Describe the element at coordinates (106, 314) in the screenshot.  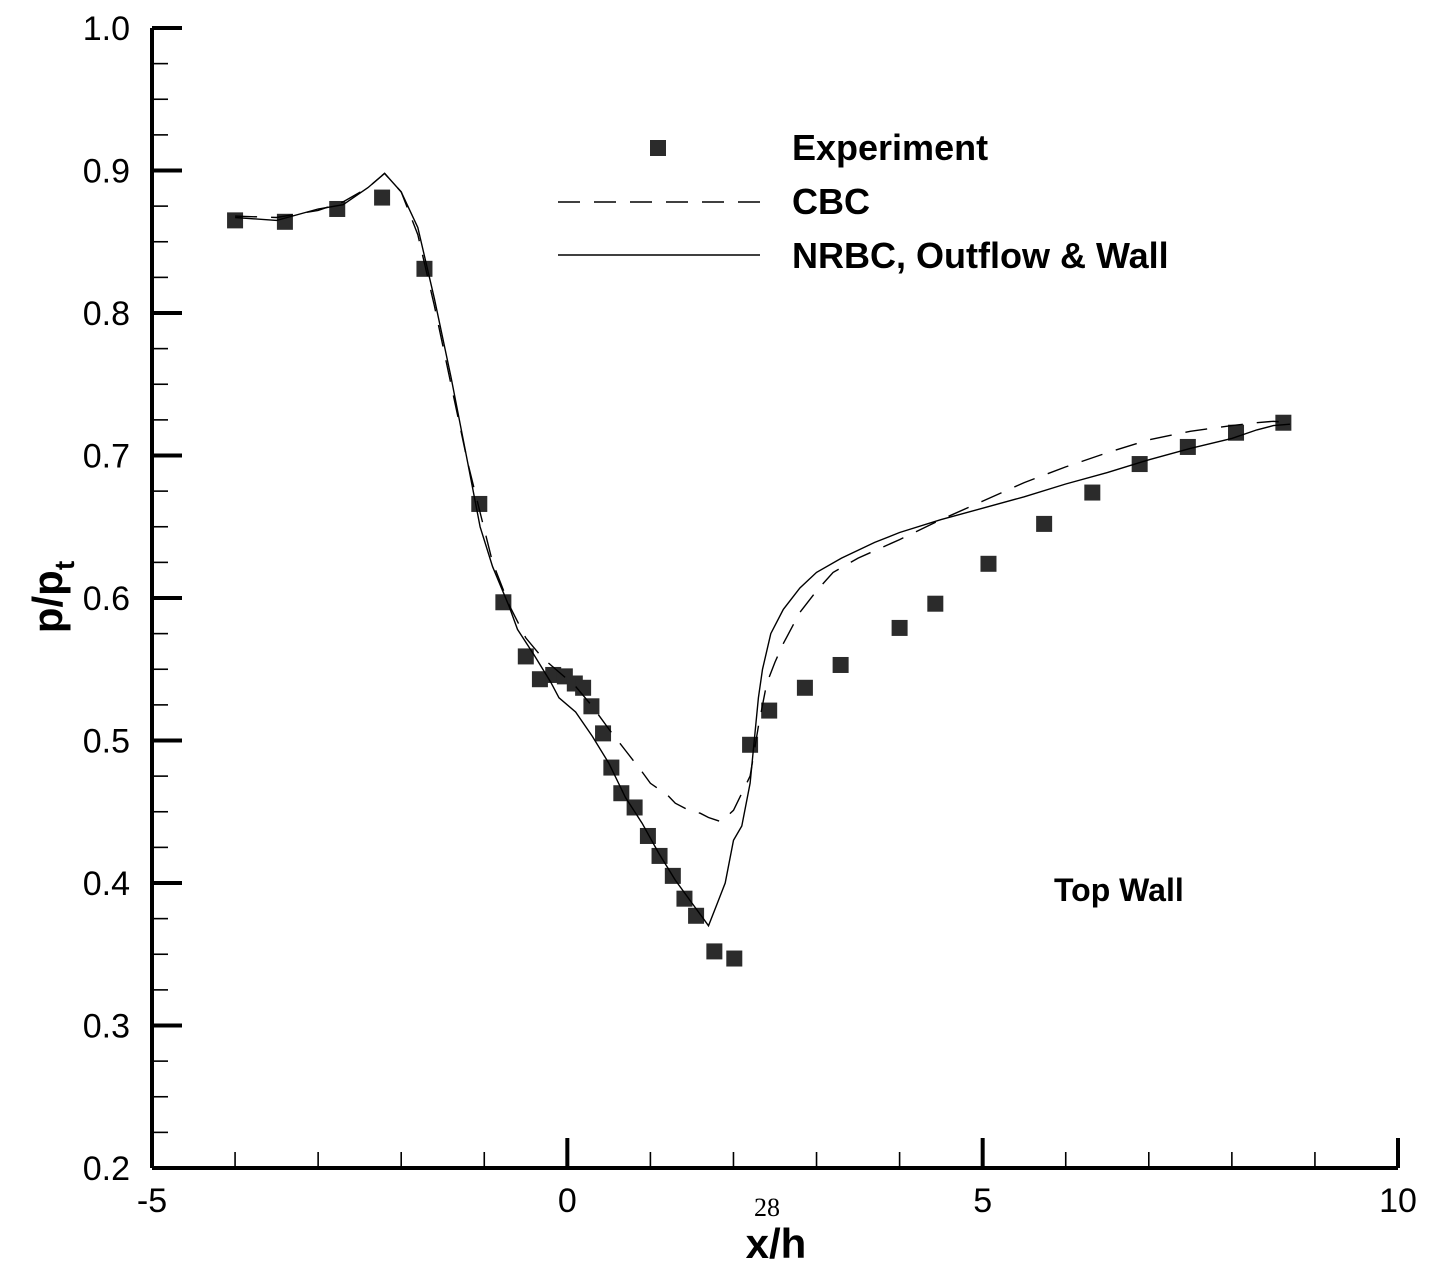
I see `y-tick-label: 0.8` at that location.